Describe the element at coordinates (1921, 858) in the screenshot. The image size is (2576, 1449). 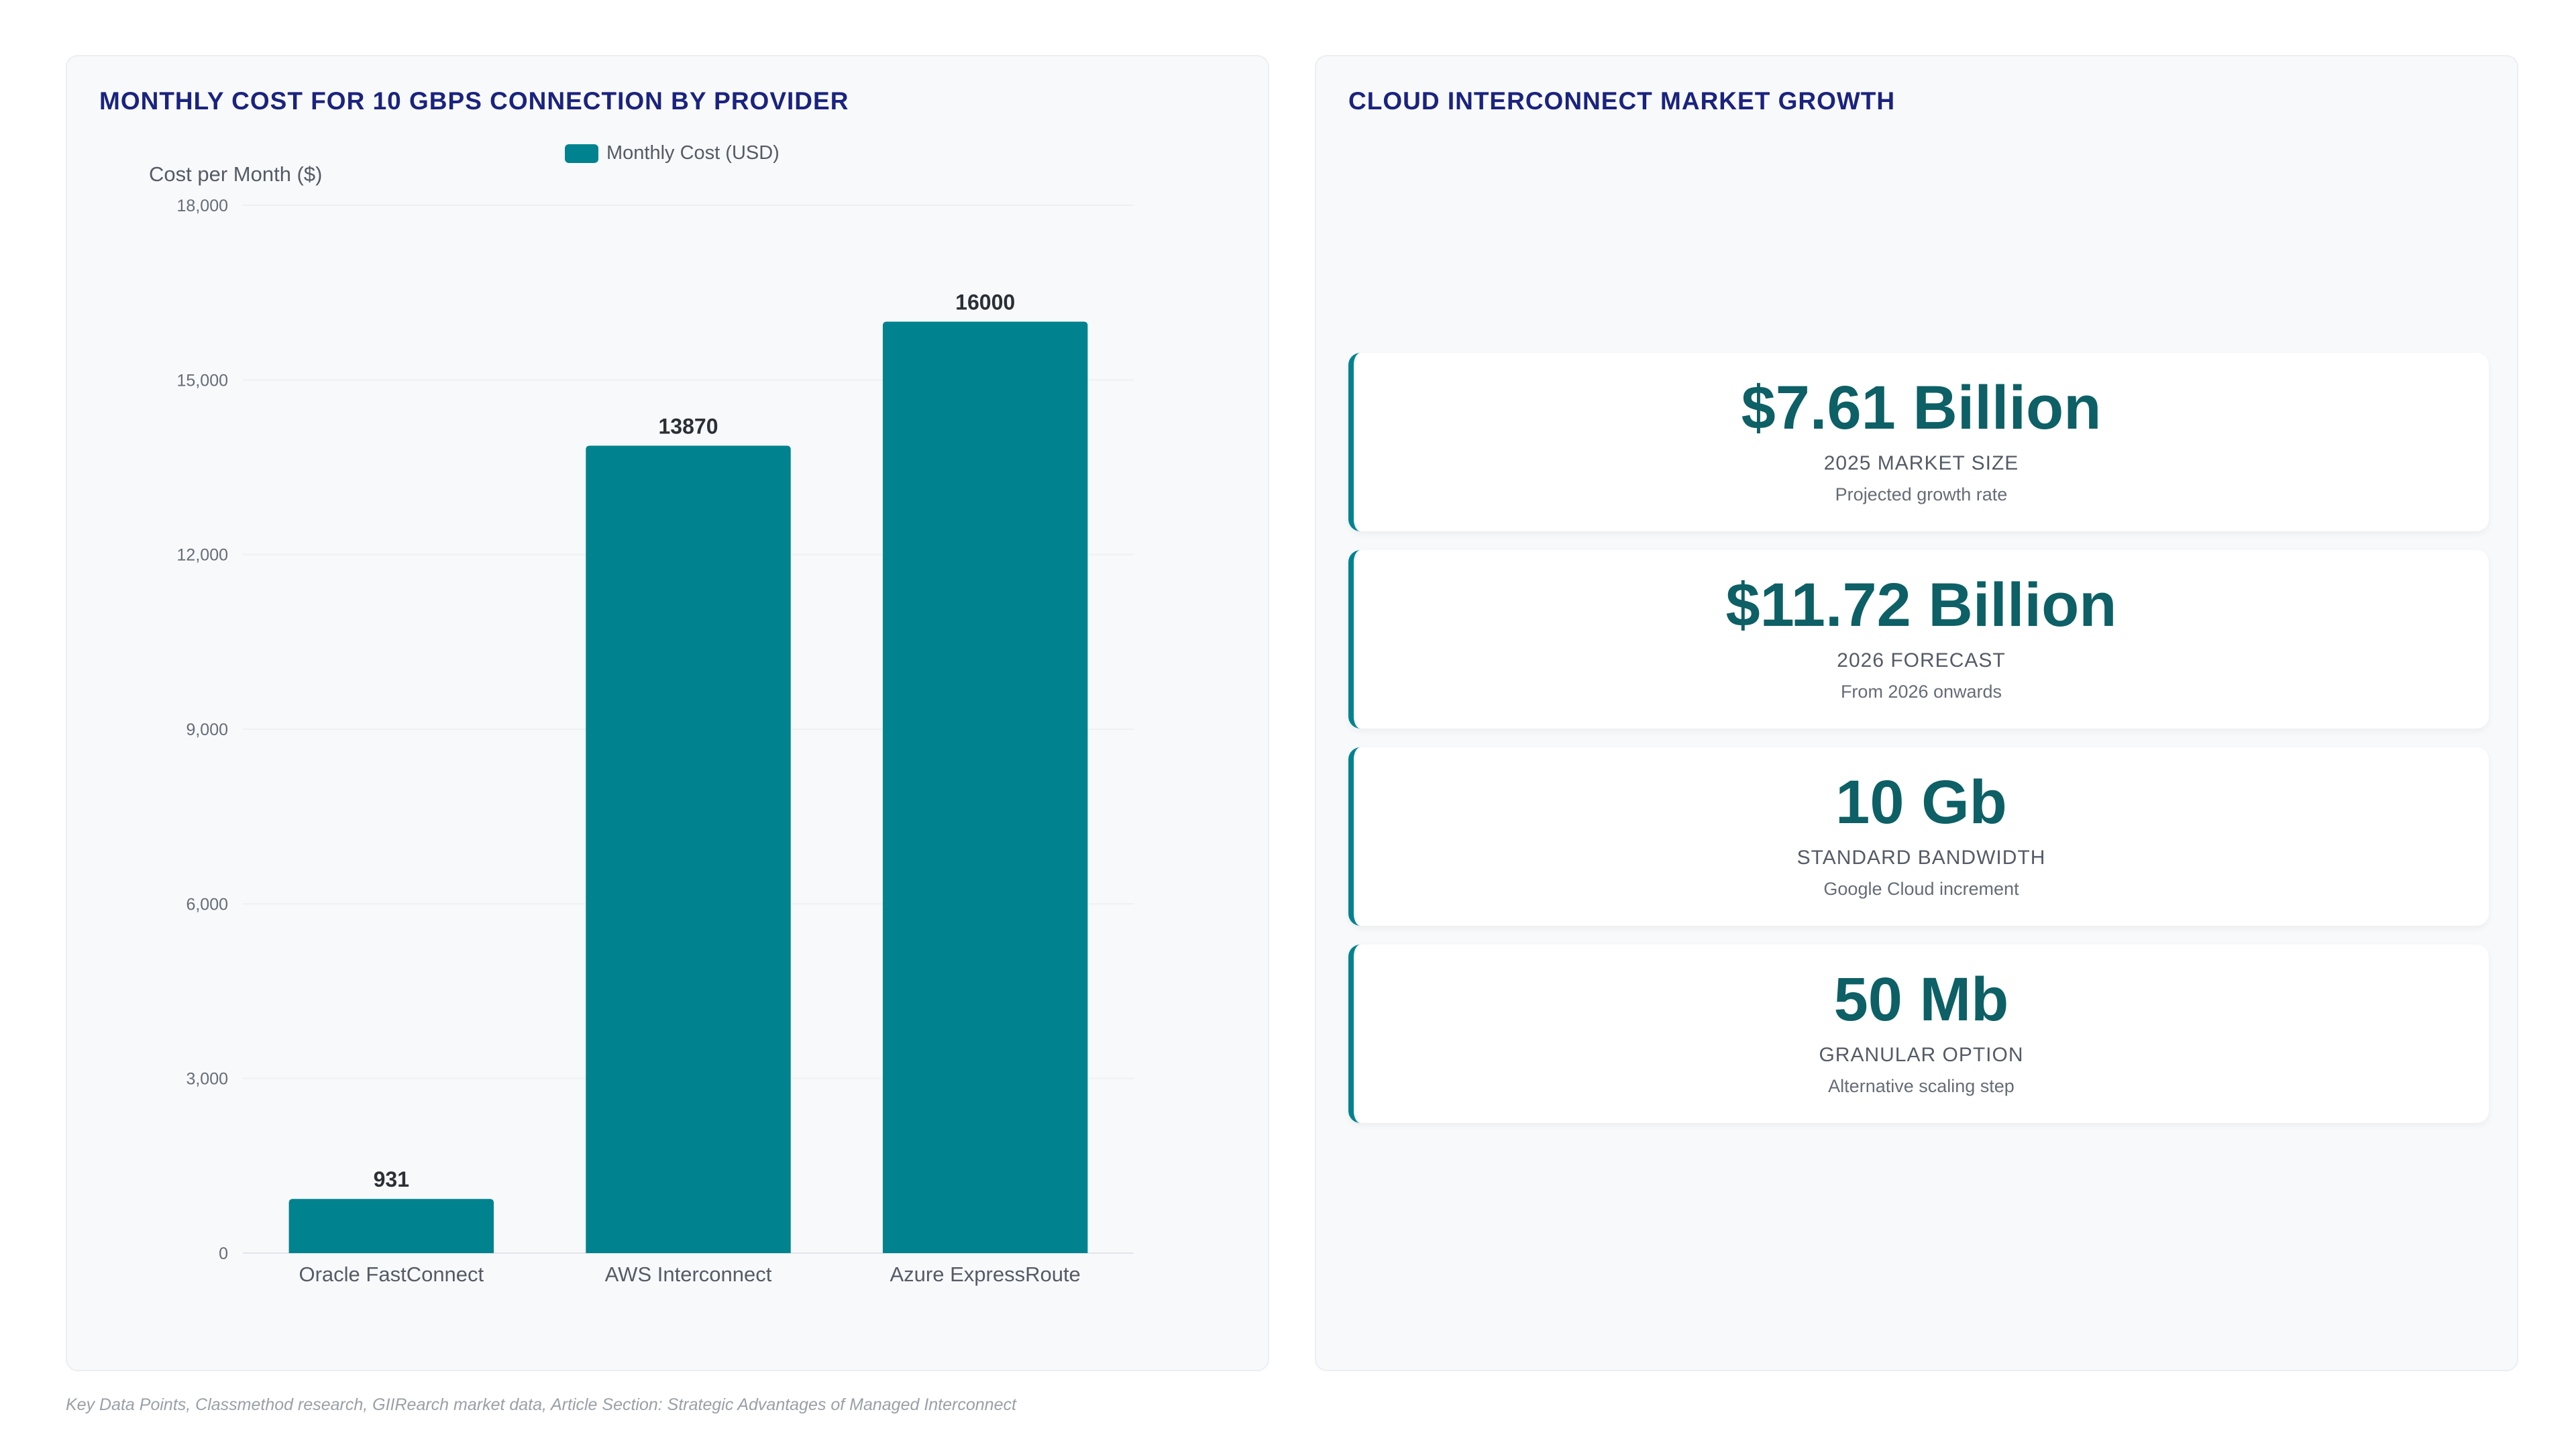
I see `stat-label: STANDARD BANDWIDTH` at that location.